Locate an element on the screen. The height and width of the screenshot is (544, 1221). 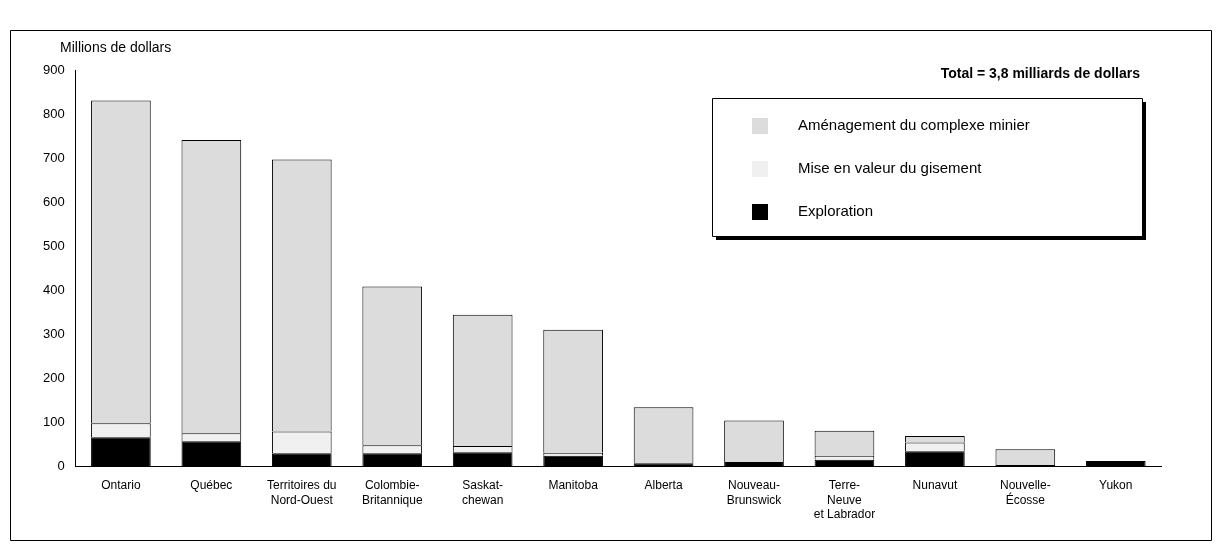
x-tick-label: Nouvelle- Écosse is located at coordinates (1025, 492).